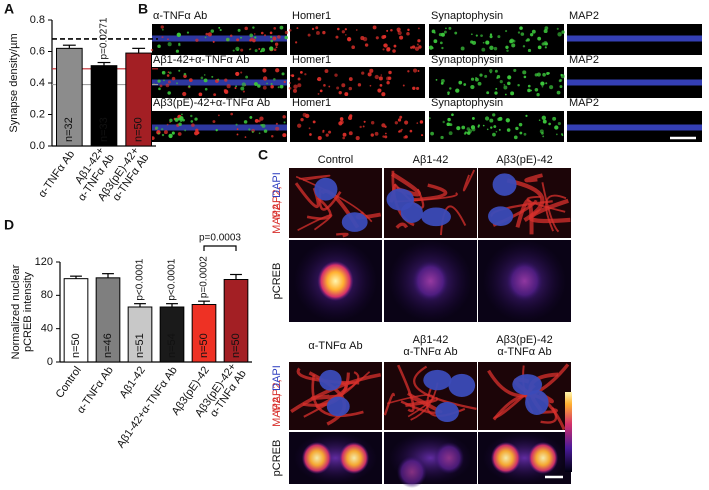 This screenshot has width=709, height=490. I want to click on p-value: p=0.0003, so click(220, 238).